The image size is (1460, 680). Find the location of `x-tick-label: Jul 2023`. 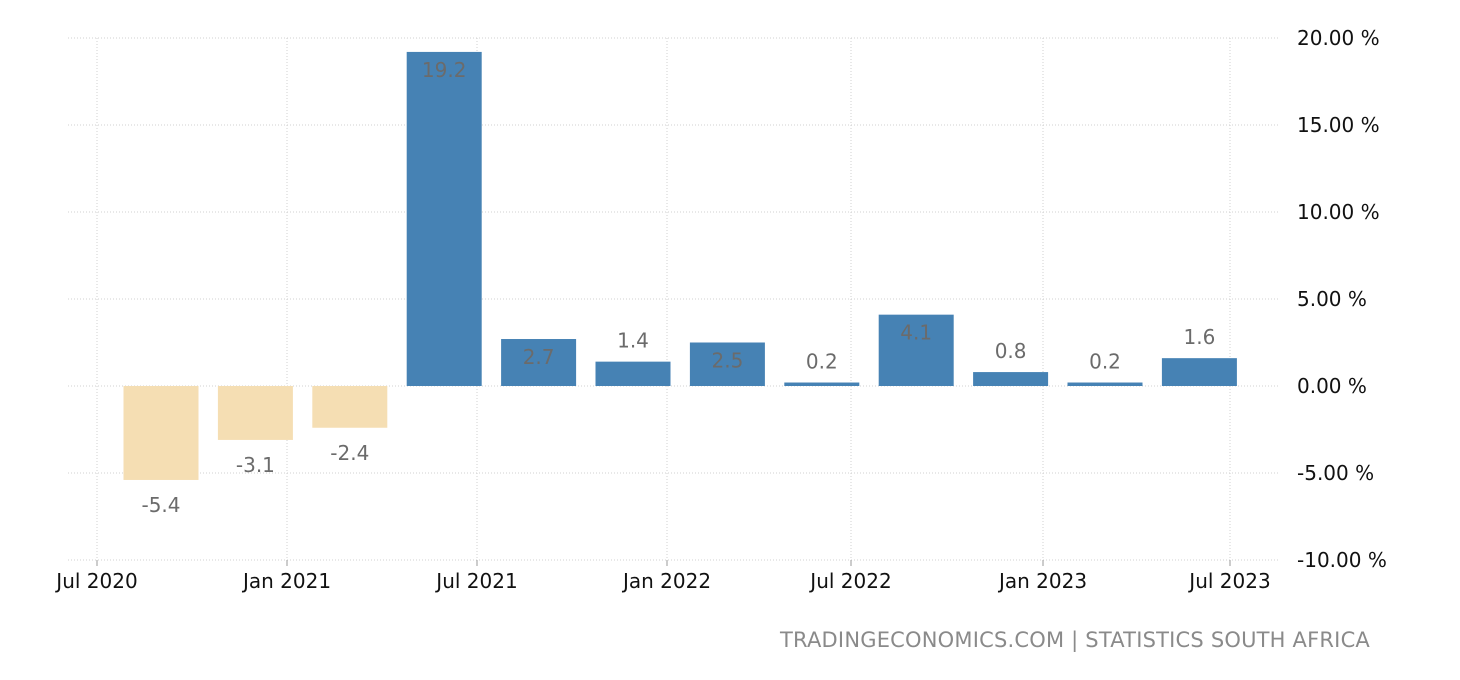

x-tick-label: Jul 2023 is located at coordinates (1228, 581).